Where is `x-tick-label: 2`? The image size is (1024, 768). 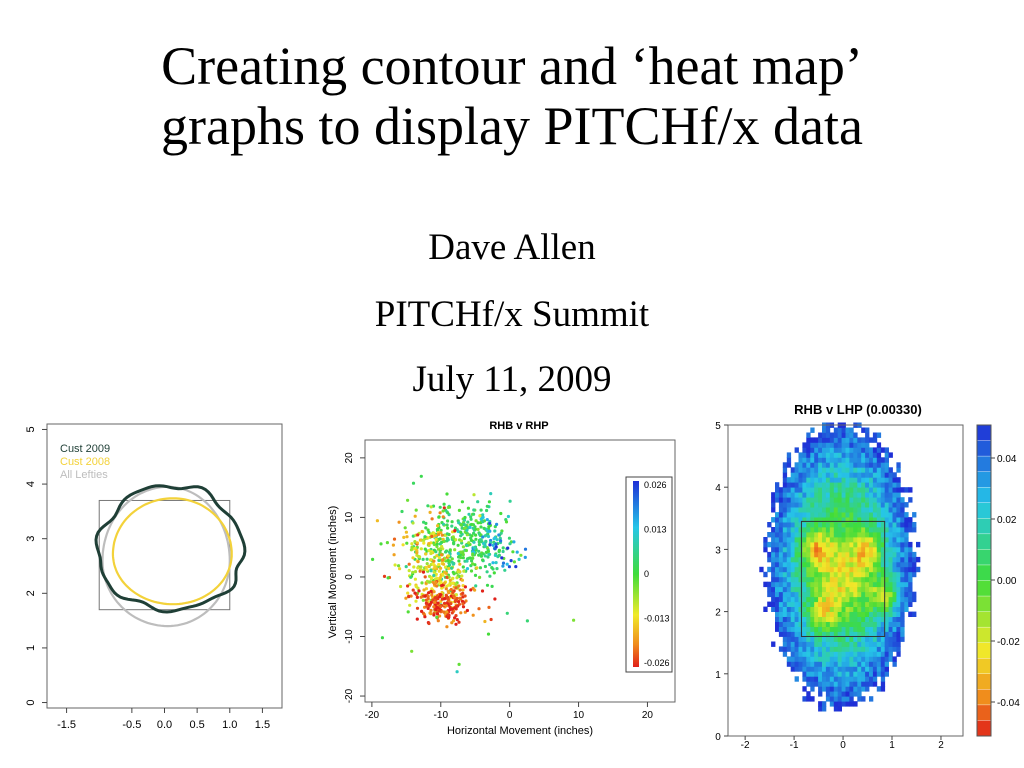 x-tick-label: 2 is located at coordinates (941, 745).